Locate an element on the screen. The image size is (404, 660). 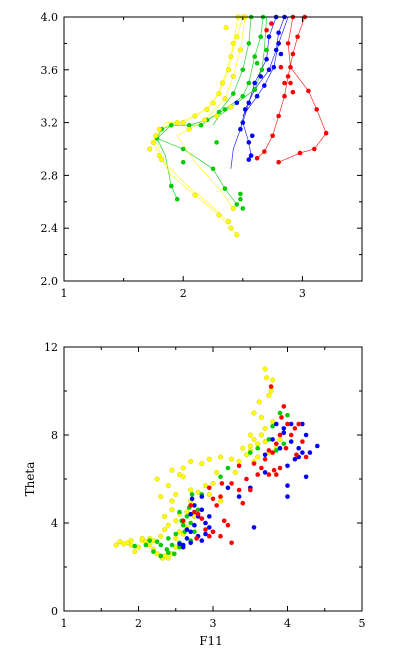
y-tick-label-2: 2.8 is located at coordinates (50, 175).